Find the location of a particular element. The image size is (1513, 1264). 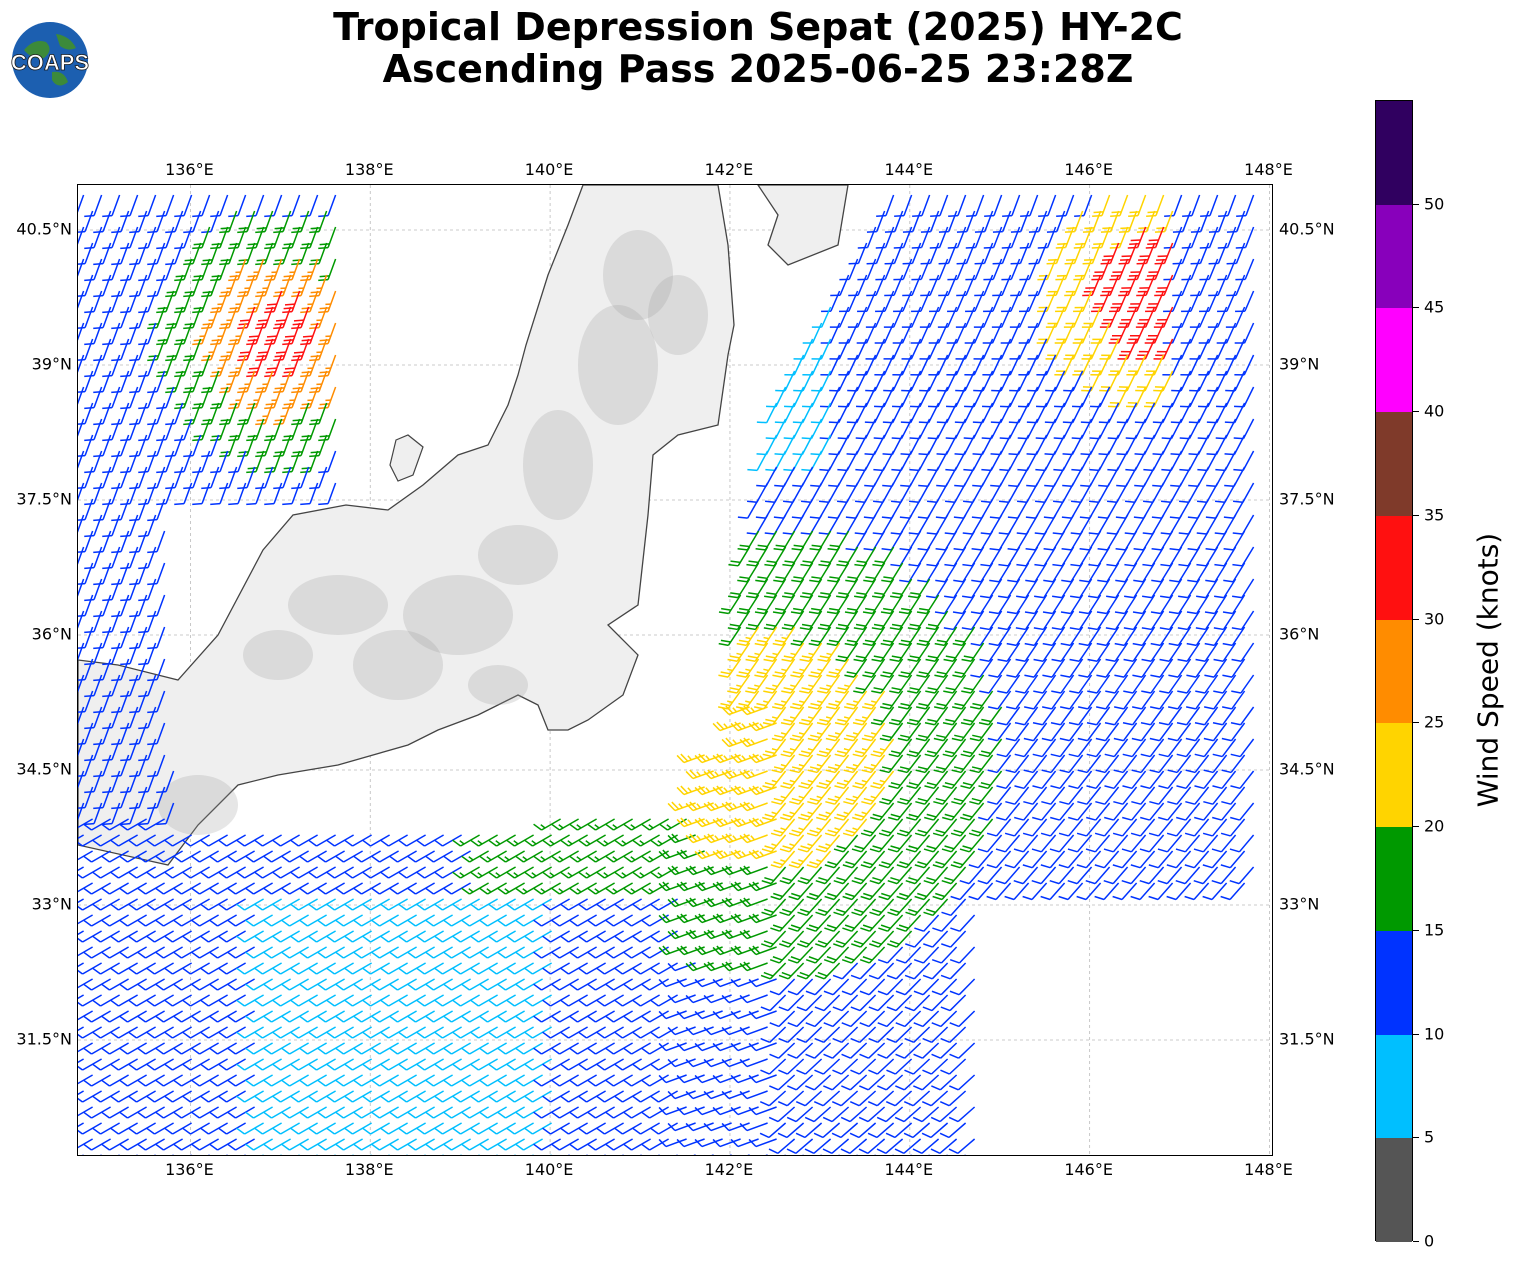

lat-tick-left: 34.5°N is located at coordinates (44, 769).